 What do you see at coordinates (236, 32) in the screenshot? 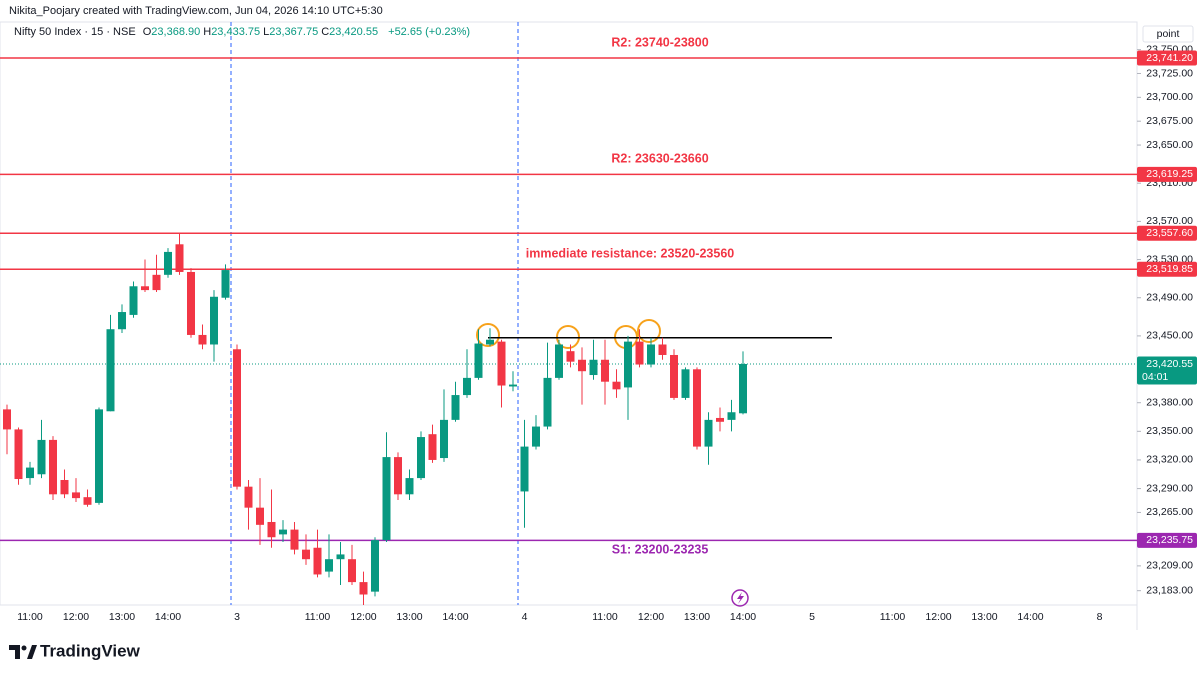
I see `ohlc-value: 23,433.75` at bounding box center [236, 32].